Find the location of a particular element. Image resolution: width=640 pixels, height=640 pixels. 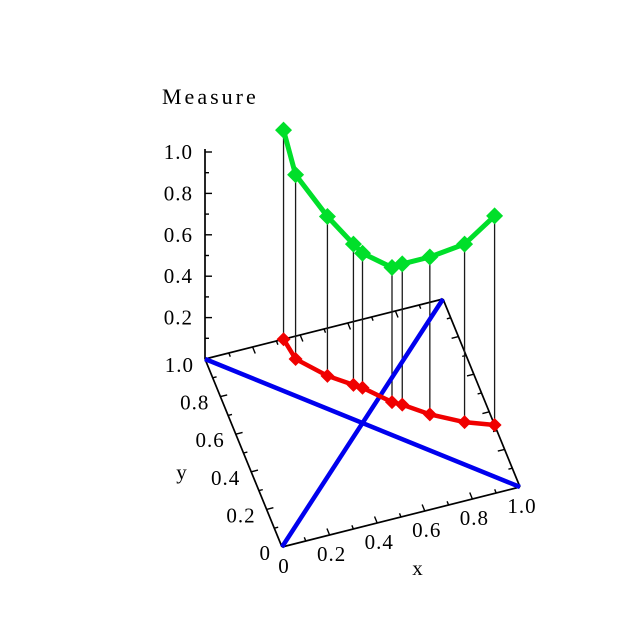

x-axis-tick-label: 0.2 is located at coordinates (331, 554).